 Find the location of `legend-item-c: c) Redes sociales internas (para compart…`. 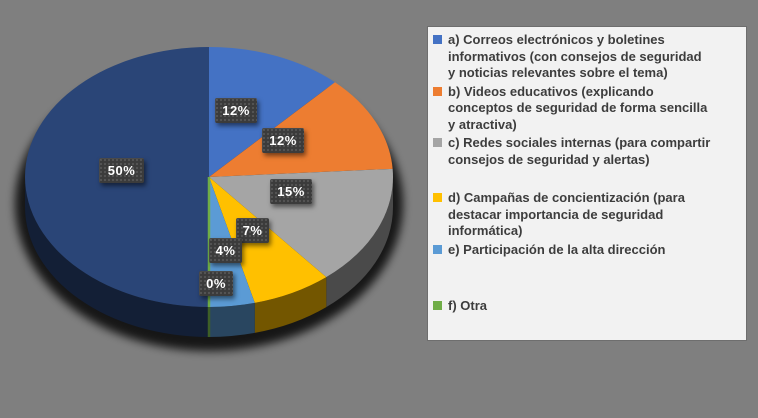

legend-item-c: c) Redes sociales internas (para compart… is located at coordinates (586, 151).